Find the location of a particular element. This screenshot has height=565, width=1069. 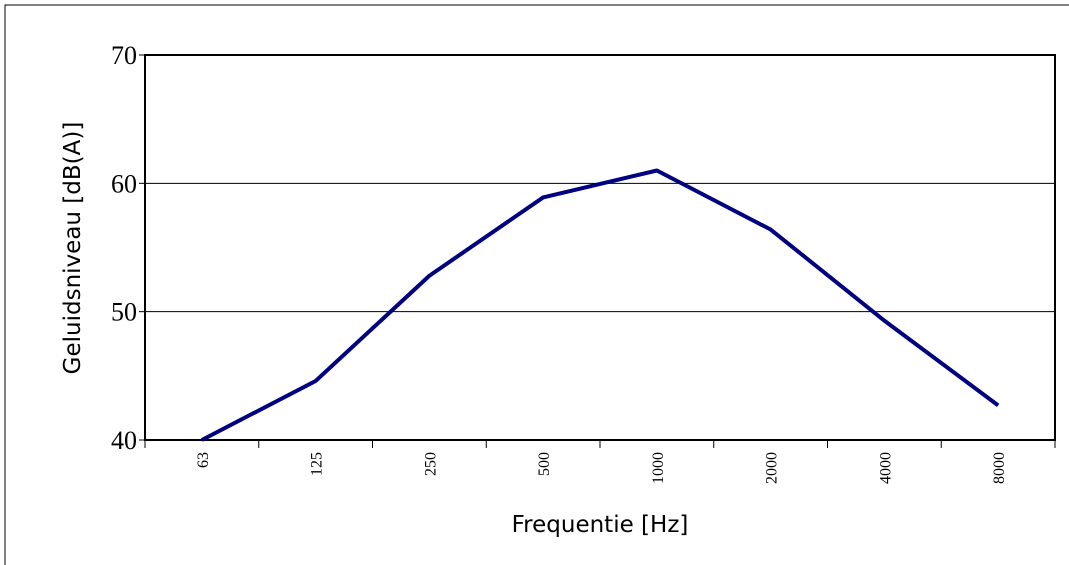

x-tick-label: 250 is located at coordinates (430, 464).